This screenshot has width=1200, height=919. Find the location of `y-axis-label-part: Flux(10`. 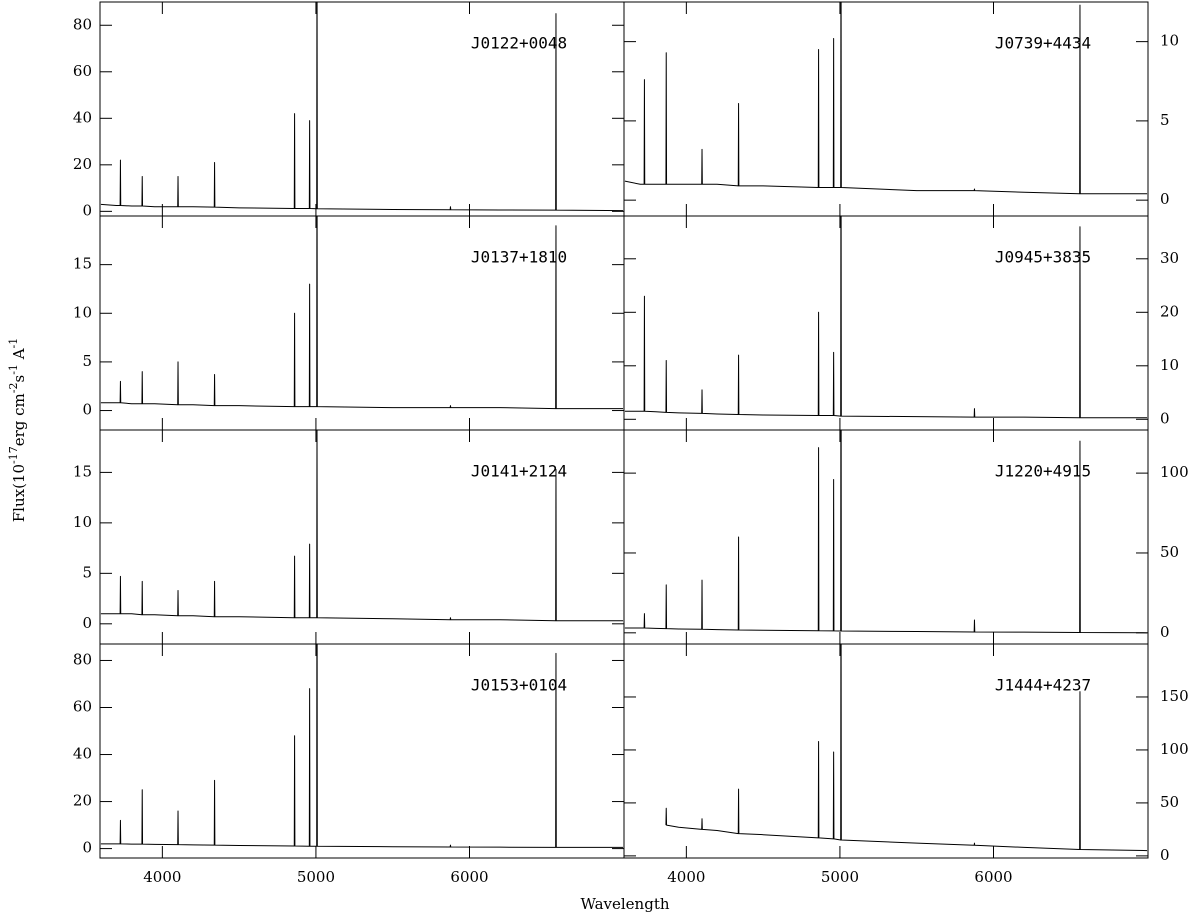

y-axis-label-part: Flux(10 is located at coordinates (19, 493).